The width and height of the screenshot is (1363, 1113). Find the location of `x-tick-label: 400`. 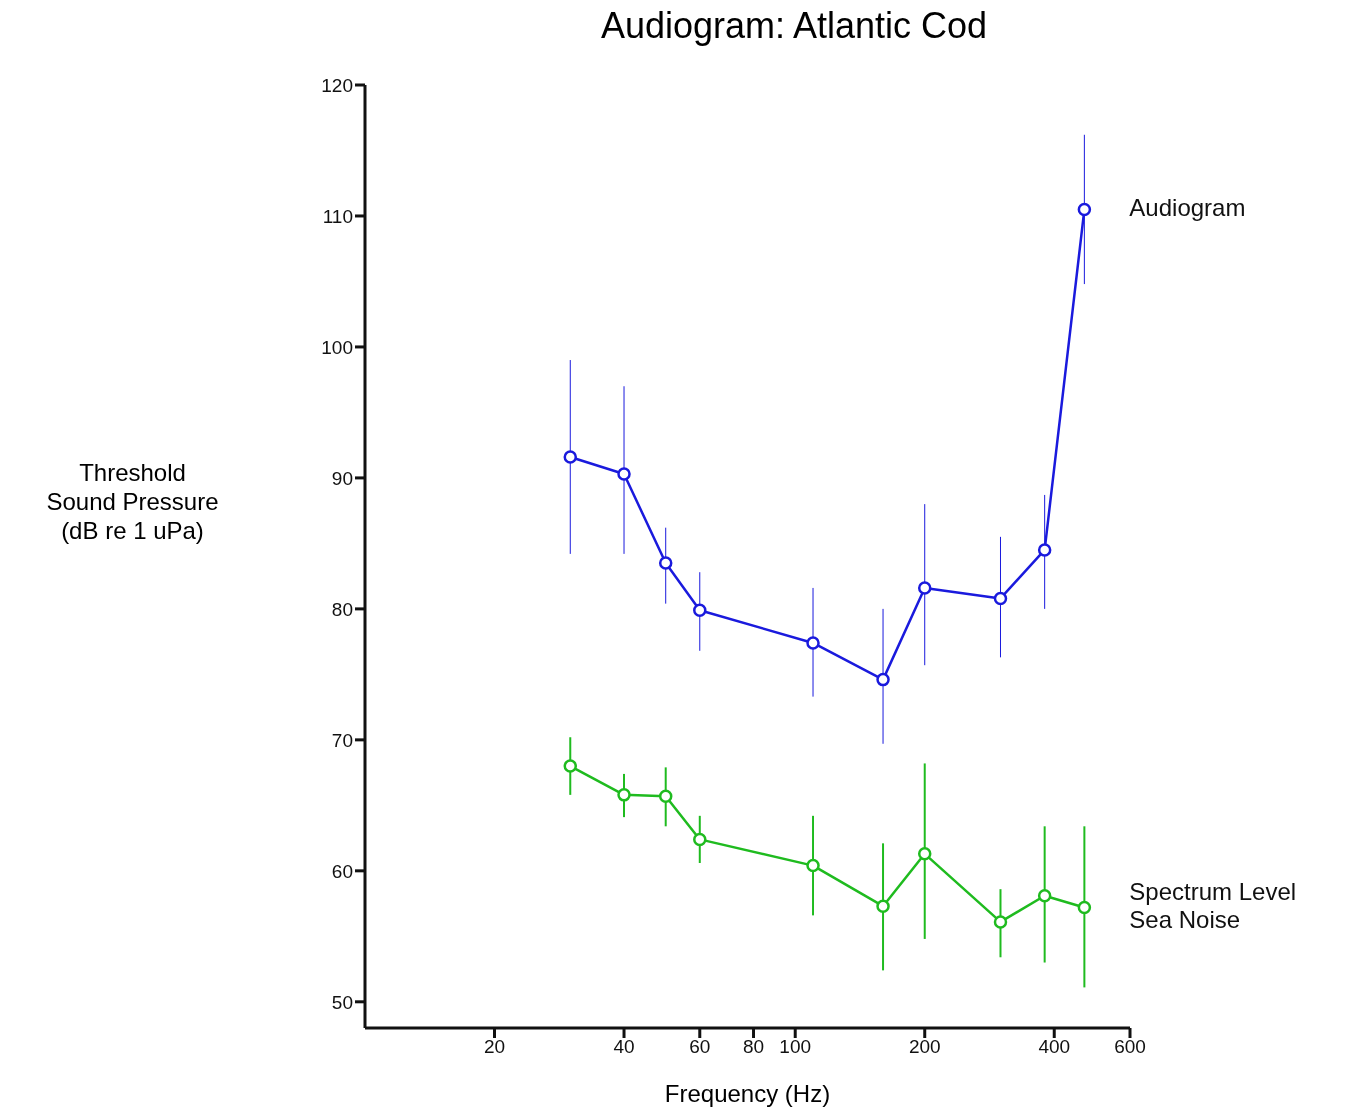

x-tick-label: 400 is located at coordinates (1054, 1047).